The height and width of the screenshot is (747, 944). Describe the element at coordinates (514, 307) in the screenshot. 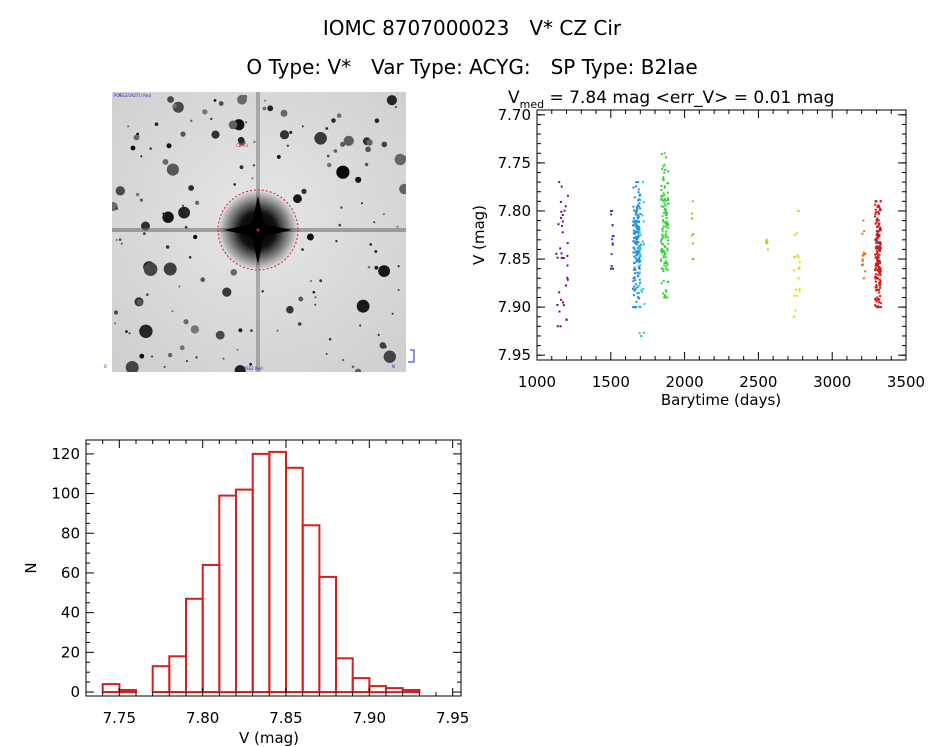

I see `lc-ytick-label: 7.90` at that location.